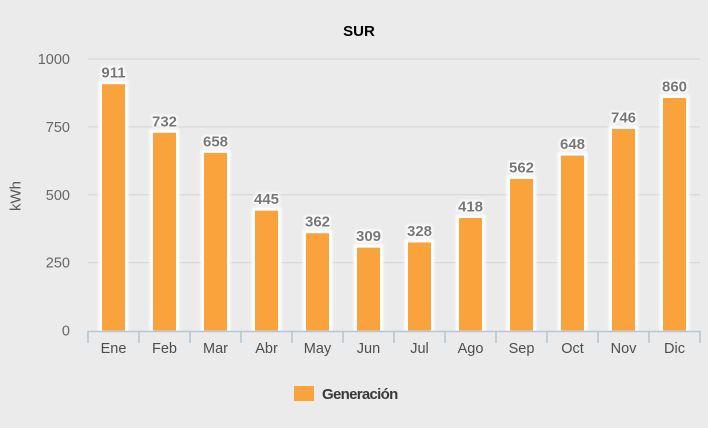  I want to click on legend-swatch-generacion, so click(304, 393).